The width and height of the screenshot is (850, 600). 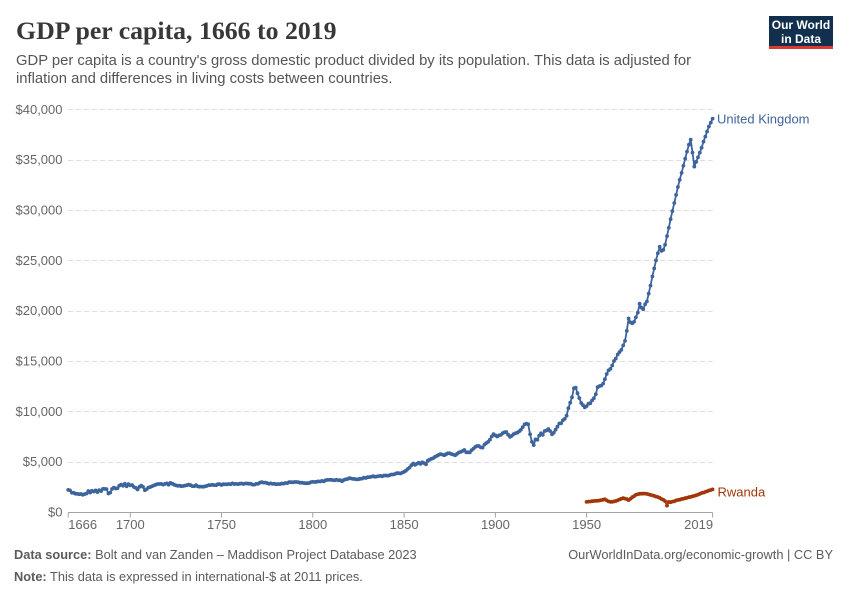 What do you see at coordinates (39, 260) in the screenshot?
I see `svg-text: $25,000` at bounding box center [39, 260].